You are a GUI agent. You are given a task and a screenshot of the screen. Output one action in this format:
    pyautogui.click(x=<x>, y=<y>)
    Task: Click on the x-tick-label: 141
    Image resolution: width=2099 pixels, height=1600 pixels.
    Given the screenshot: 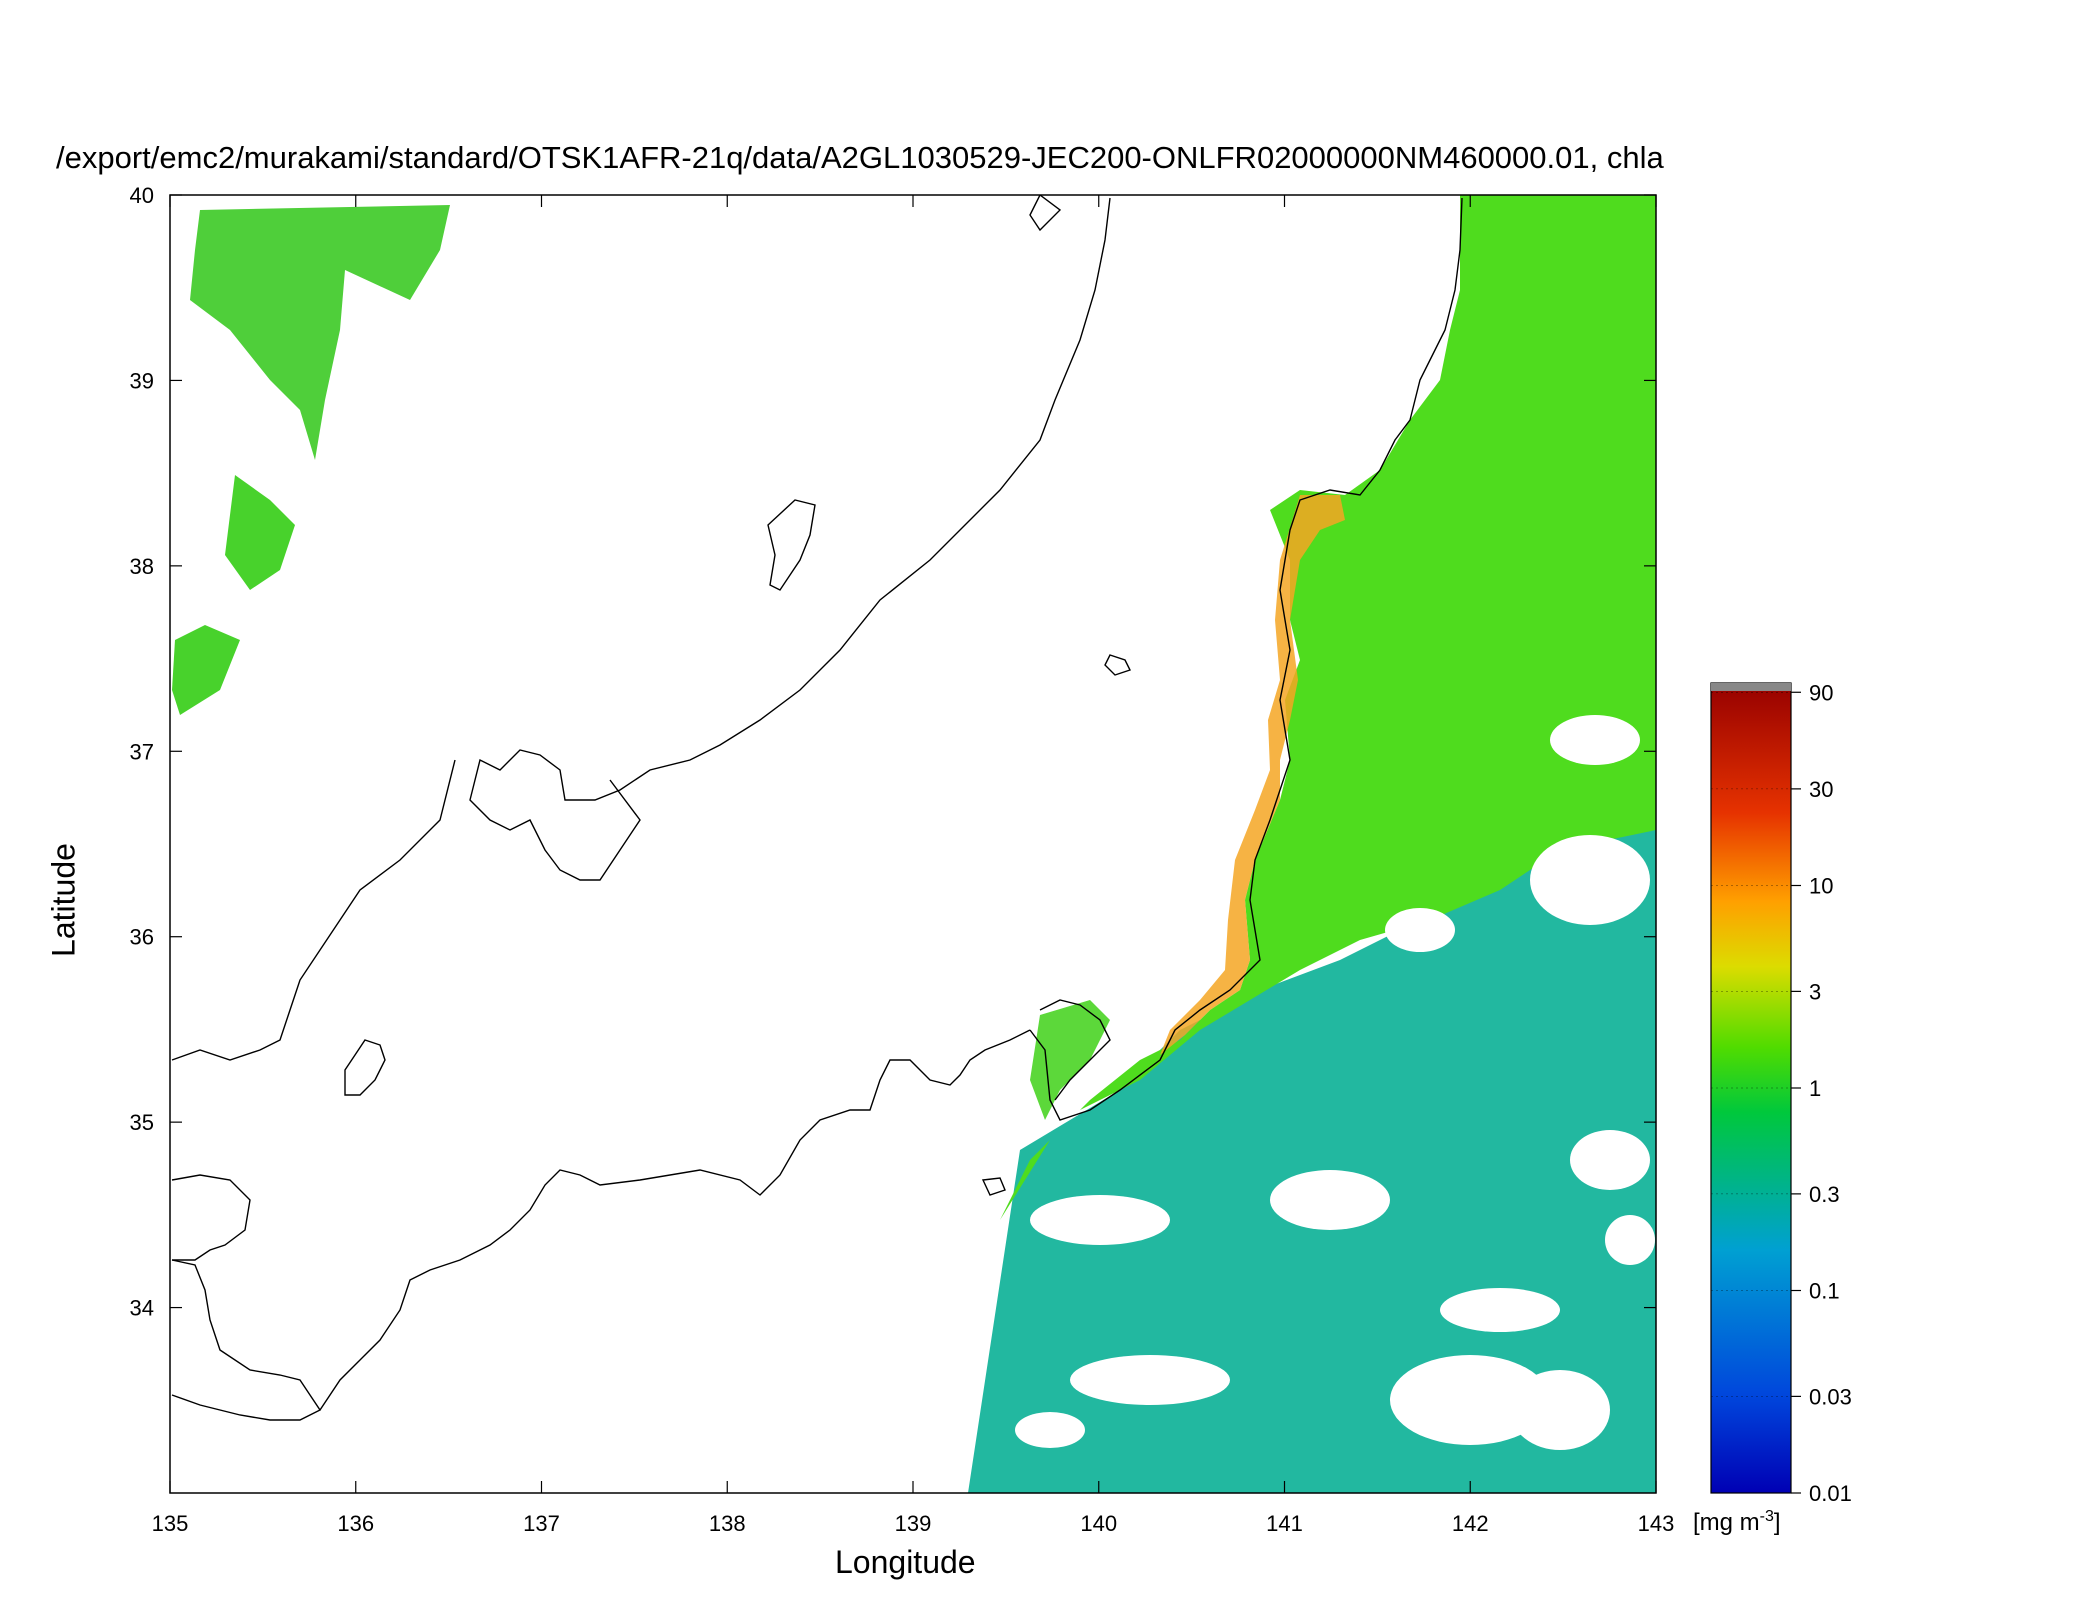 What is the action you would take?
    pyautogui.click(x=1284, y=1523)
    